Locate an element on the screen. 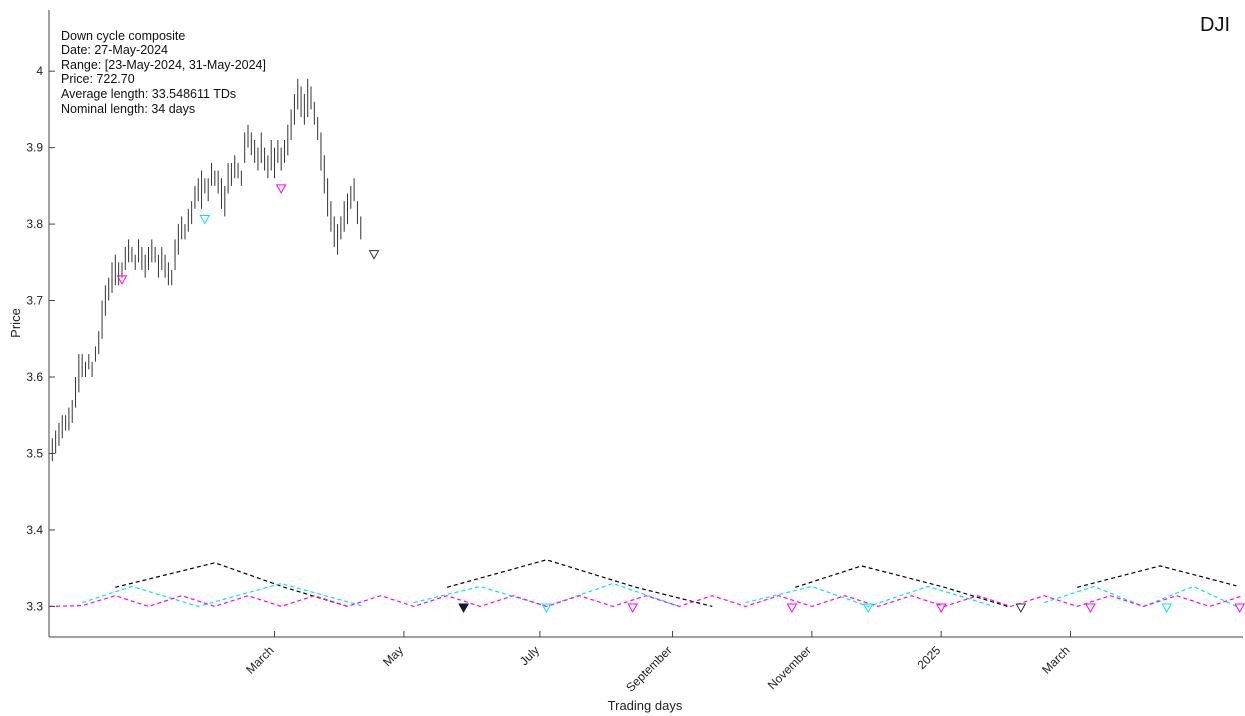 The image size is (1245, 716). cycle-lines is located at coordinates (646, 583).